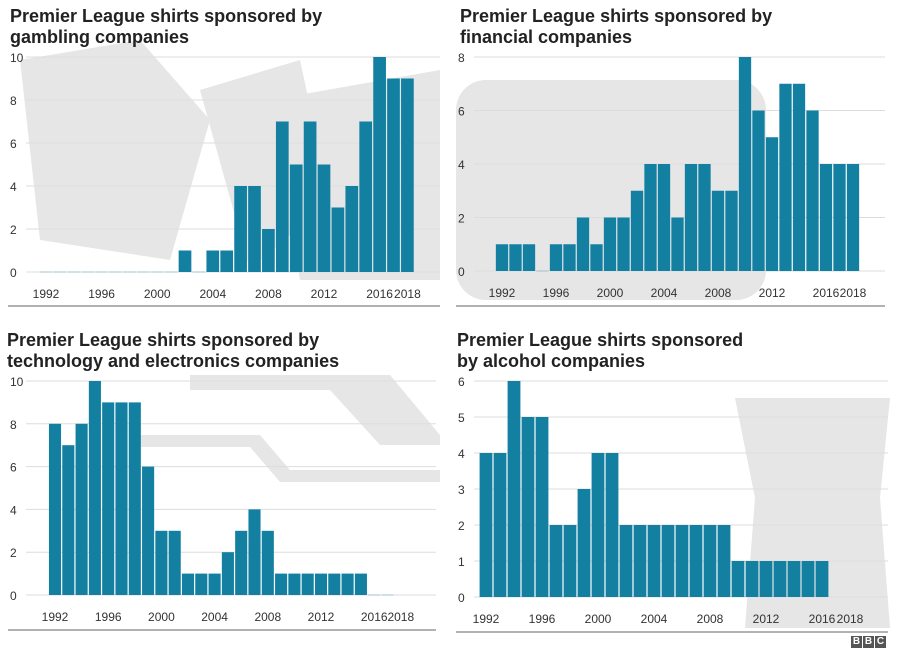 The height and width of the screenshot is (650, 900). Describe the element at coordinates (461, 526) in the screenshot. I see `y-tick-label: 2` at that location.